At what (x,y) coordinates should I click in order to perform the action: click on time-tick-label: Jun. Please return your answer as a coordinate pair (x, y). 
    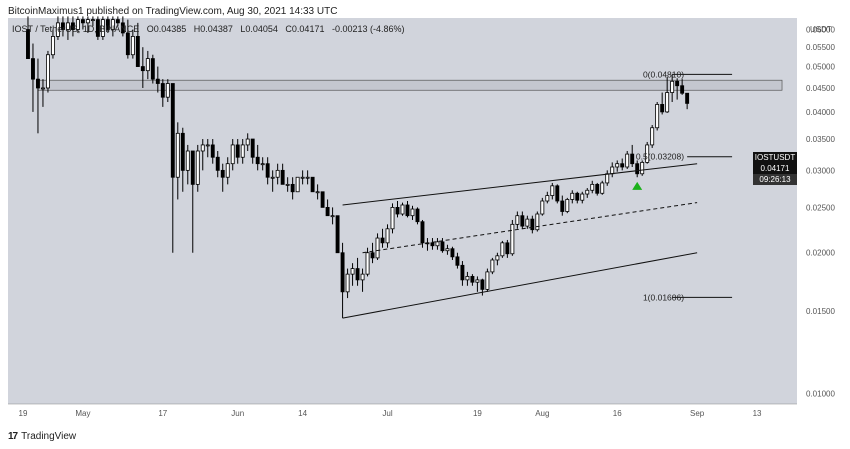
    Looking at the image, I should click on (237, 413).